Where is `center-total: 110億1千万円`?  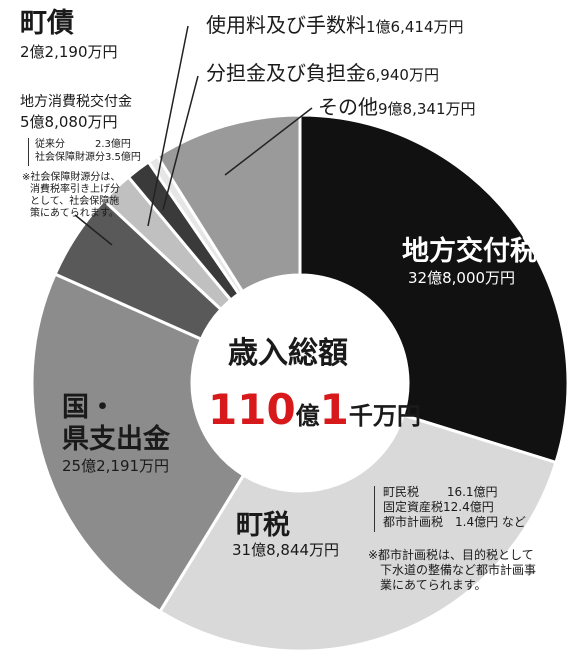
center-total: 110億1千万円 is located at coordinates (314, 409).